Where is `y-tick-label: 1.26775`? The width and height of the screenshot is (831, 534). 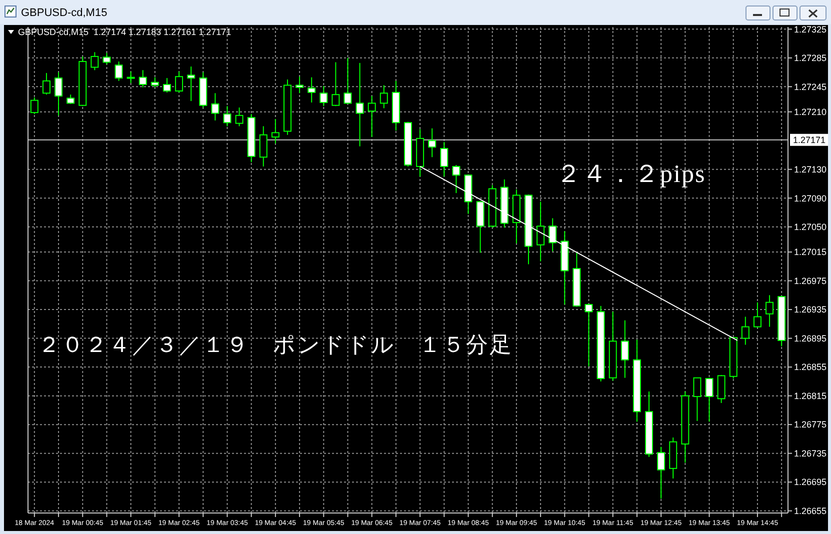 y-tick-label: 1.26775 is located at coordinates (810, 425).